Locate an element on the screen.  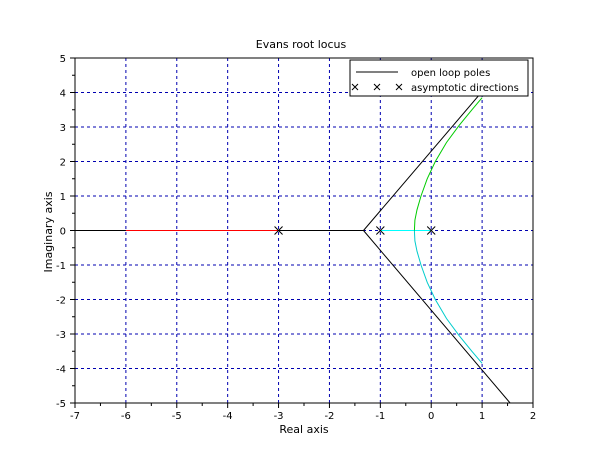
y-tick-label: 5 is located at coordinates (63, 59).